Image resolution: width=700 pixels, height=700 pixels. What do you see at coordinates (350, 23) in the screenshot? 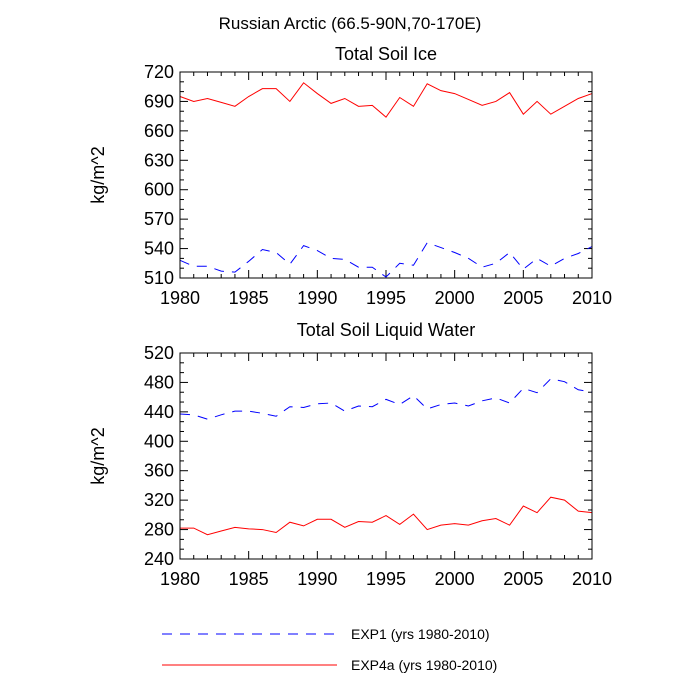
I see `chart-main-title: Russian Arctic (66.5-90N,70-170E)` at bounding box center [350, 23].